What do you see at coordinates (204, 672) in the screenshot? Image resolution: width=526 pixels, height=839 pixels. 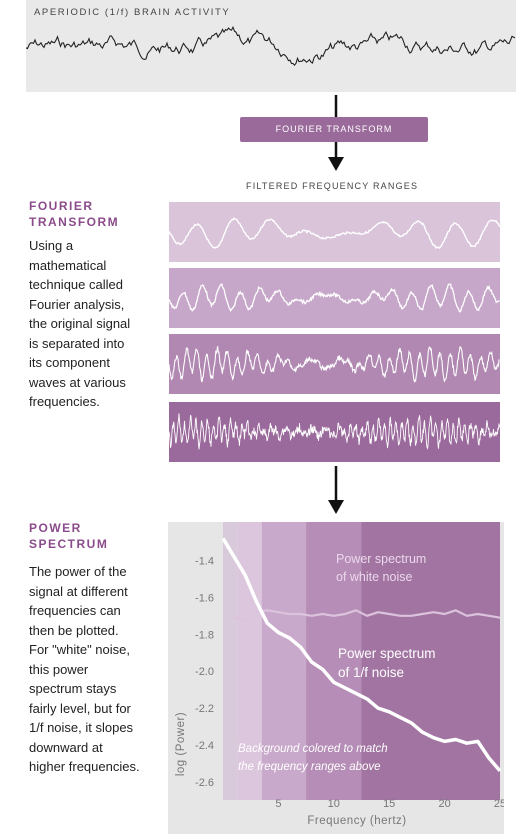 I see `y-tick-label: -2.0` at bounding box center [204, 672].